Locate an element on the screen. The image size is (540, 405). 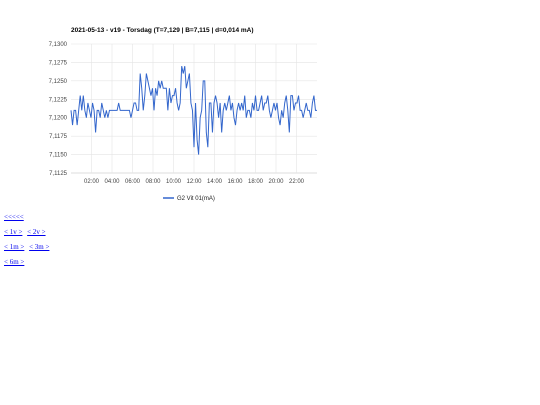
y-tick-label: 7,1275 is located at coordinates (58, 63).